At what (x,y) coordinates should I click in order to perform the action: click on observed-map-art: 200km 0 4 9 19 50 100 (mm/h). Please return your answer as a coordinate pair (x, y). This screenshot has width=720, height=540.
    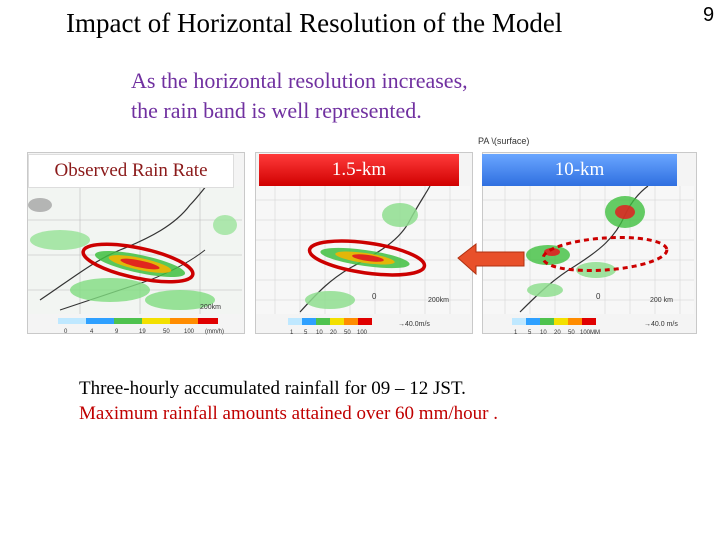
    Looking at the image, I should click on (135, 252).